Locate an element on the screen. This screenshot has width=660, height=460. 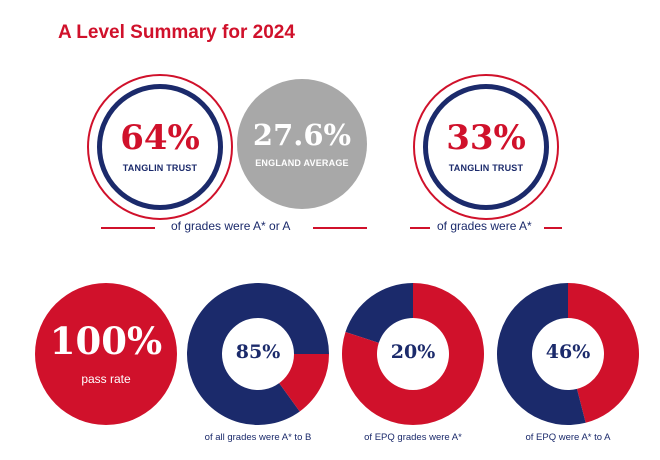
trust-ab-label: TANGLIN TRUST is located at coordinates (160, 168).